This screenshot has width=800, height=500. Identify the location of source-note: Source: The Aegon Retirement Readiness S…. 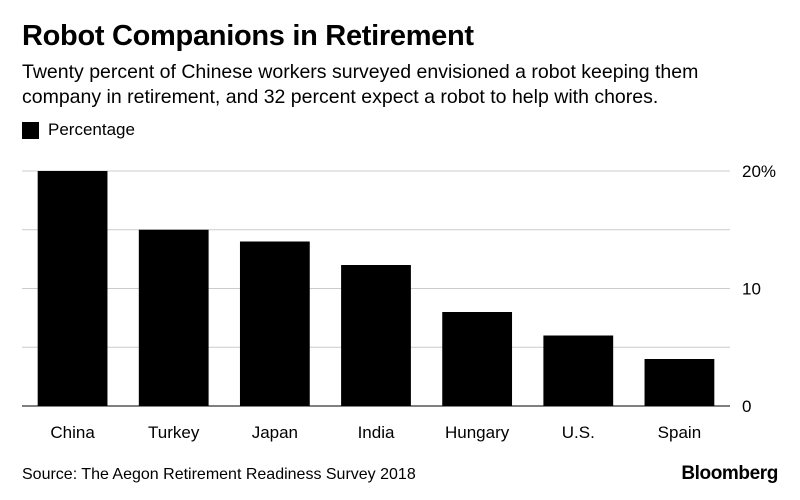
(219, 474).